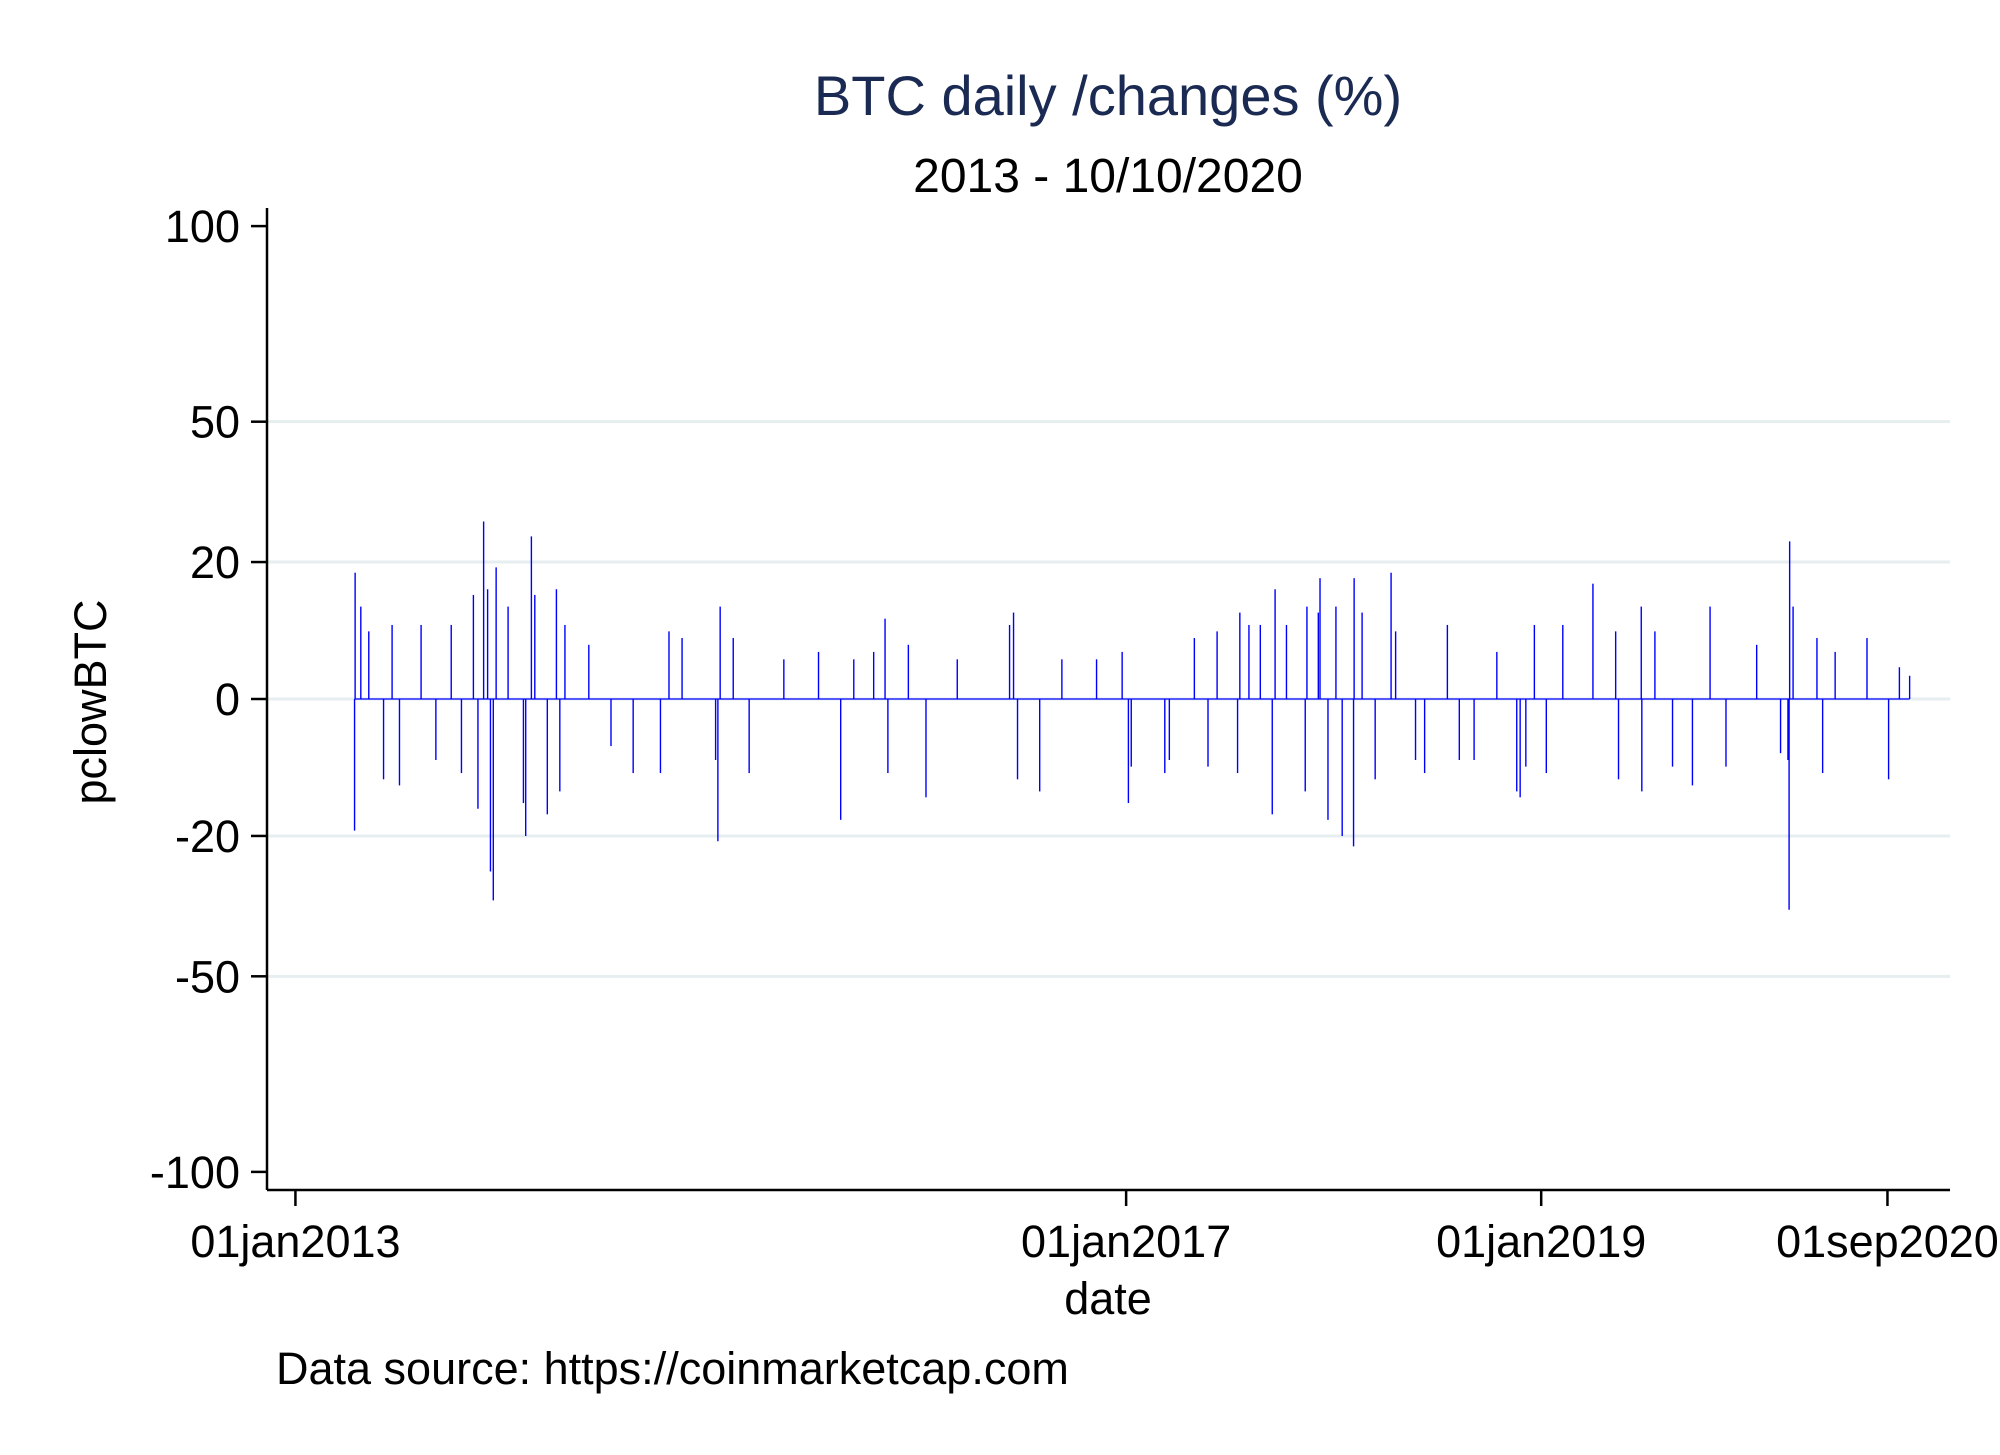  I want to click on x-tick-label: 01jan2019, so click(1541, 1241).